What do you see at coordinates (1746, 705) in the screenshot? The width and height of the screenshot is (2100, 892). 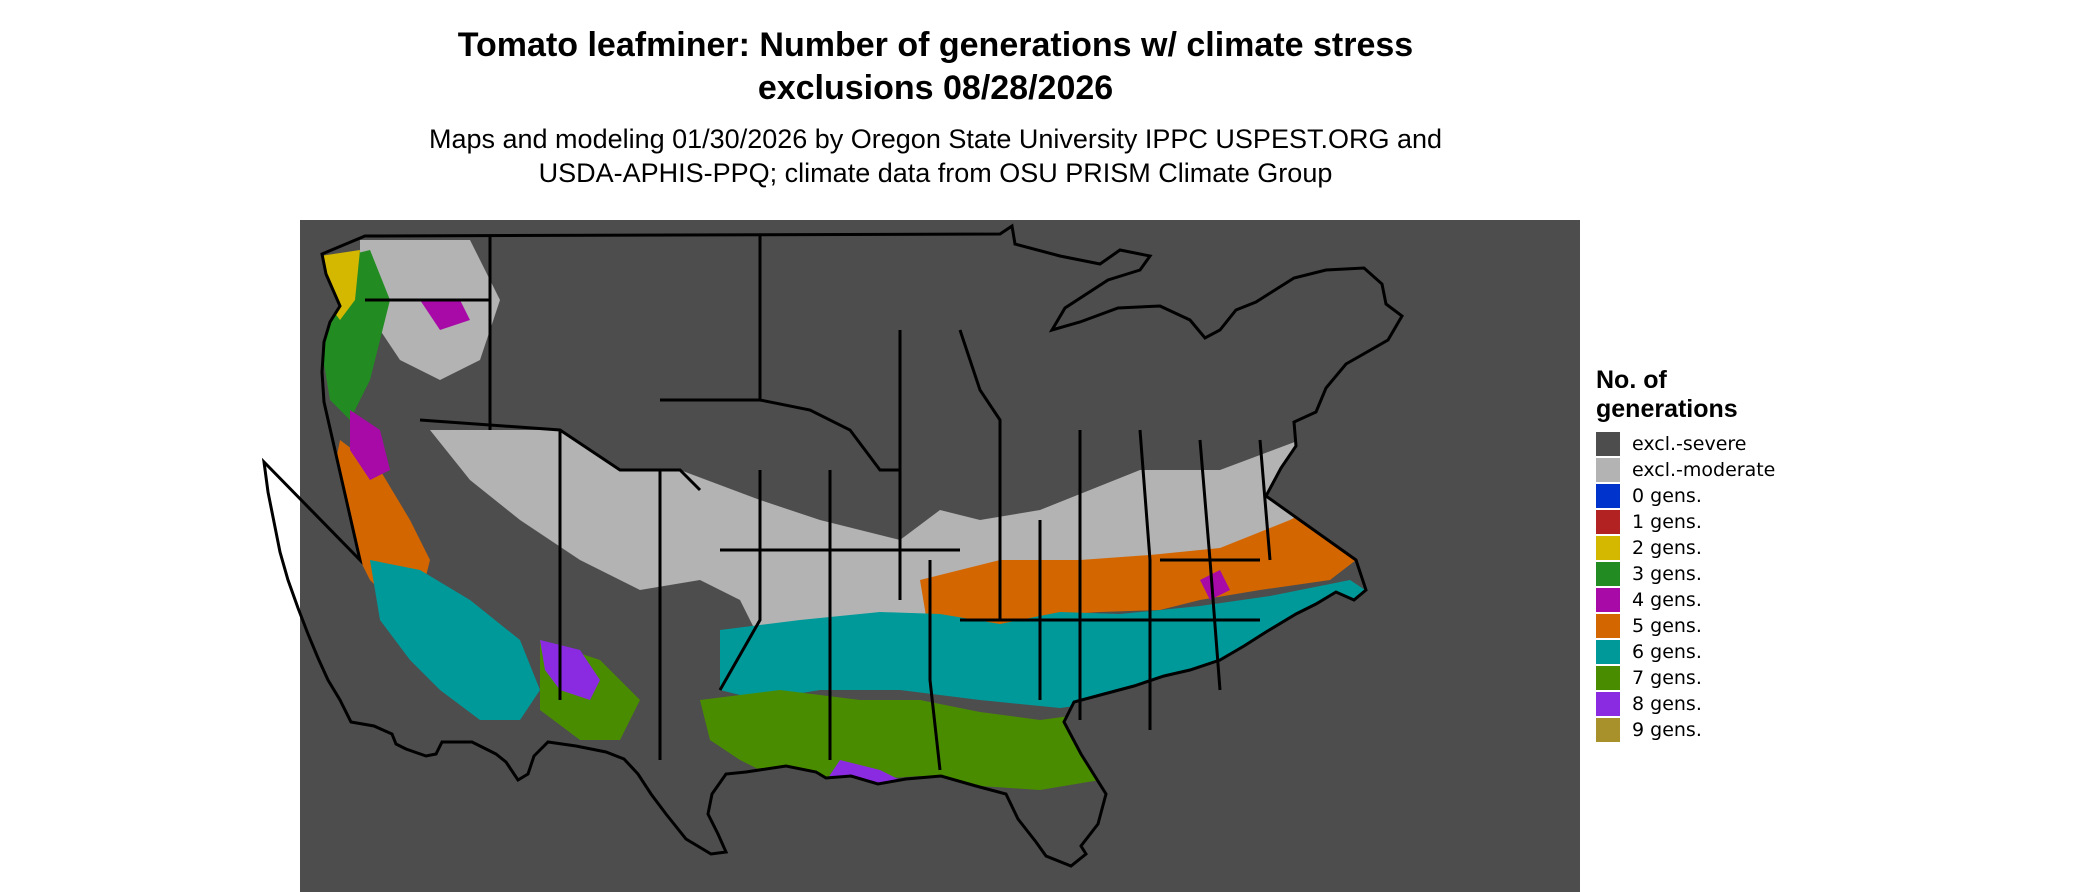 I see `legend-item: 8 gens.` at bounding box center [1746, 705].